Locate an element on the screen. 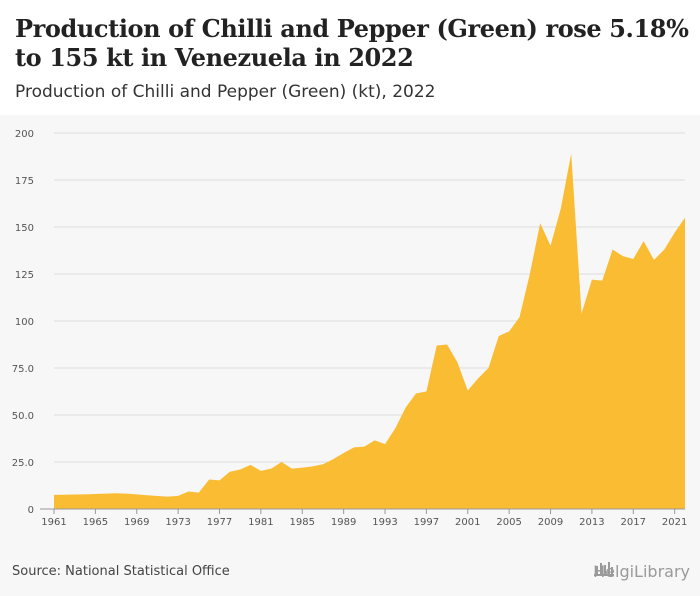 The image size is (700, 596). y-tick-label: 25.0 is located at coordinates (23, 463).